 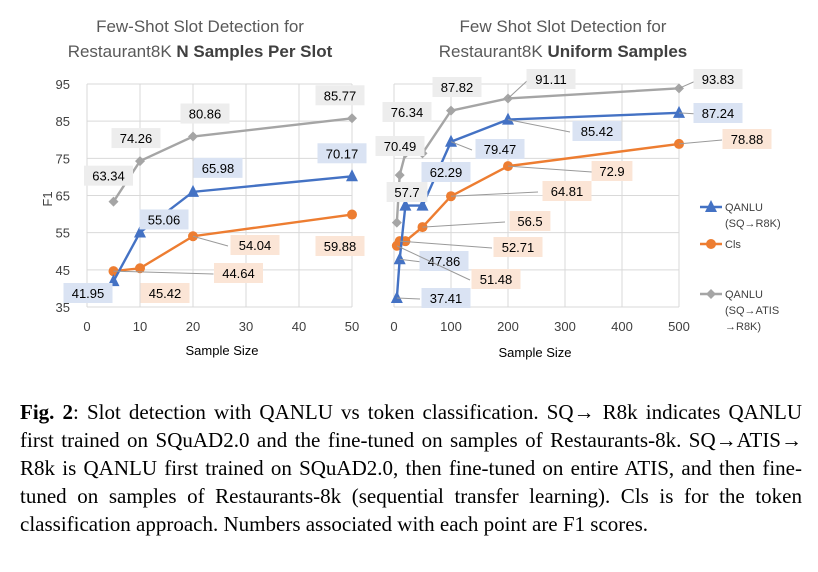 What do you see at coordinates (500, 149) in the screenshot?
I see `chart-right-label-qanlu-4: 79.47` at bounding box center [500, 149].